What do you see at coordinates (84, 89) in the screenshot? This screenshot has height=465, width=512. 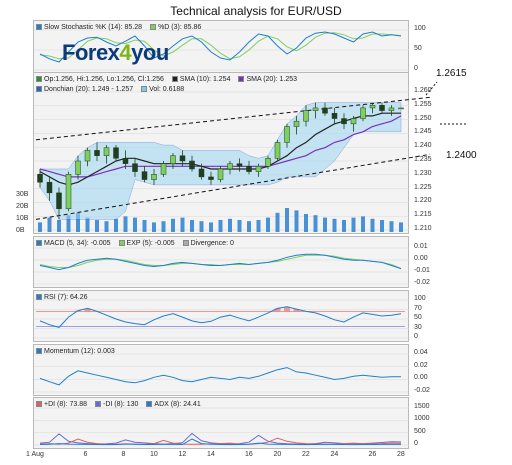 I see `legend-item: Donchian (20): 1.249 - 1.257` at bounding box center [84, 89].